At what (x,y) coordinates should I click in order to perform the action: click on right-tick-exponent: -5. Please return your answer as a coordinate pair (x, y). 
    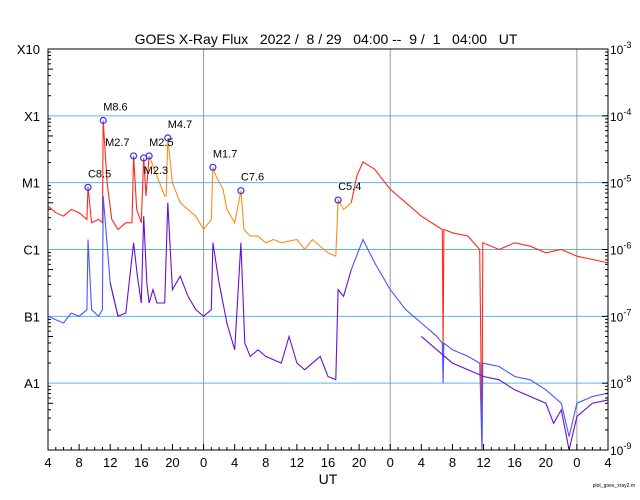
    Looking at the image, I should click on (627, 179).